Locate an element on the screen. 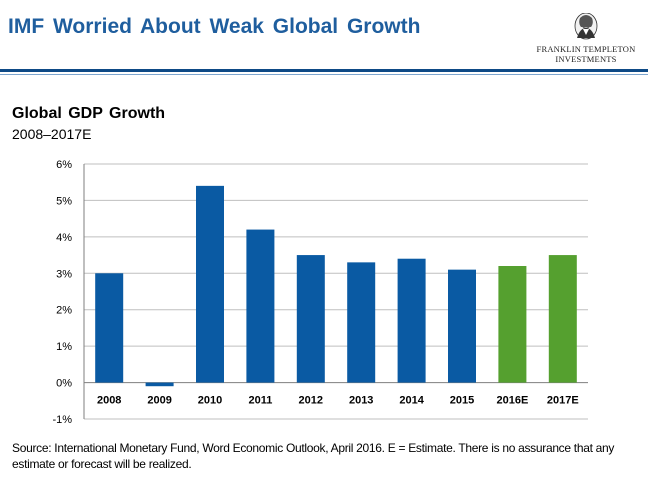 The width and height of the screenshot is (648, 479). y-tick-label: 1% is located at coordinates (64, 347).